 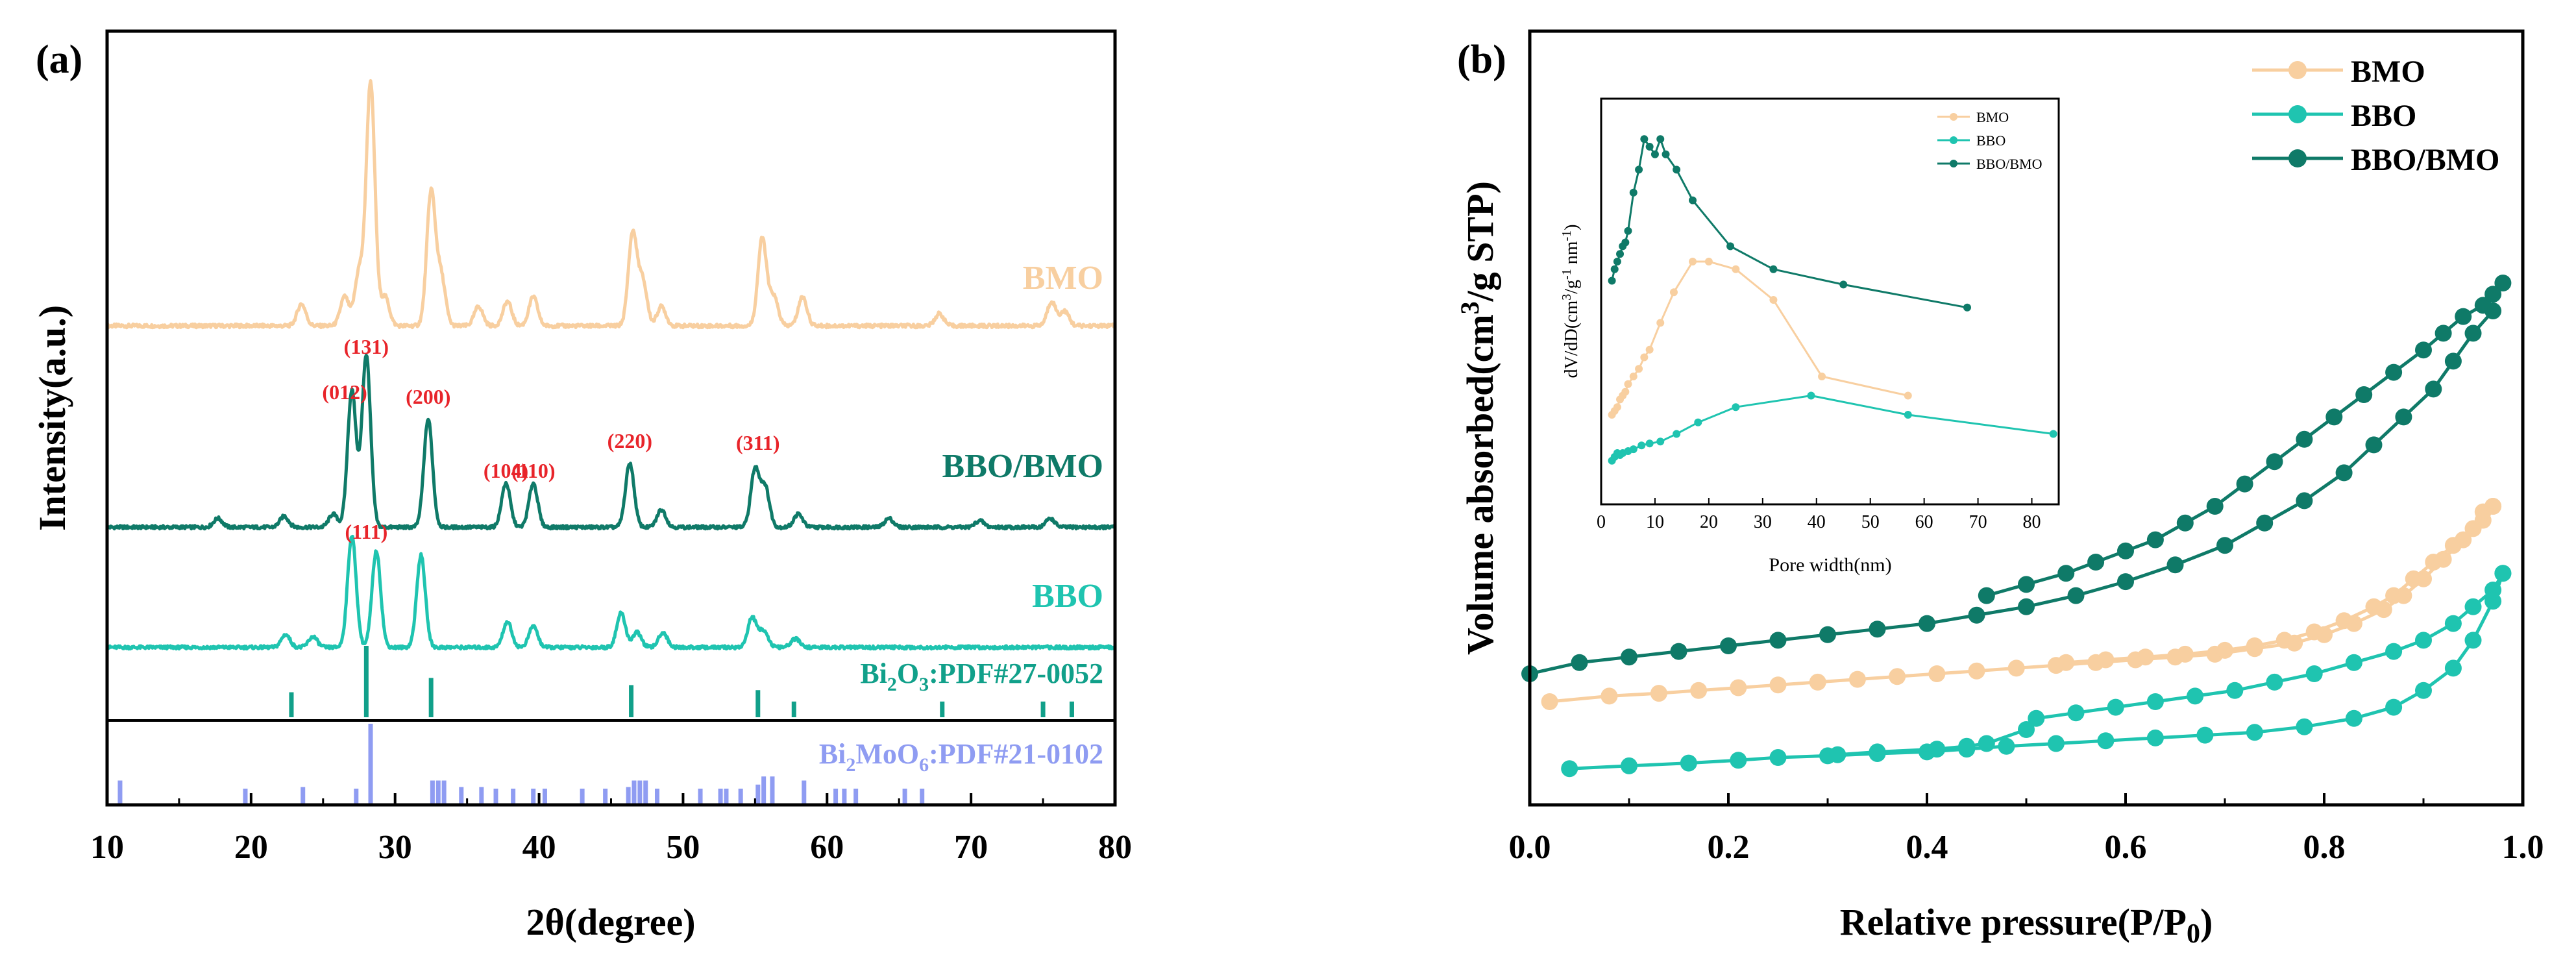 I want to click on reference-label: Bi2MoO6:PDF#21-0102, so click(x=961, y=757).